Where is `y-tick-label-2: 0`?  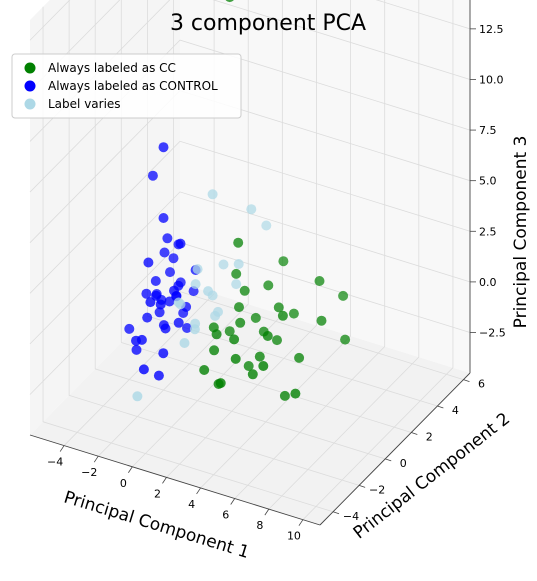 y-tick-label-2: 0 is located at coordinates (403, 463).